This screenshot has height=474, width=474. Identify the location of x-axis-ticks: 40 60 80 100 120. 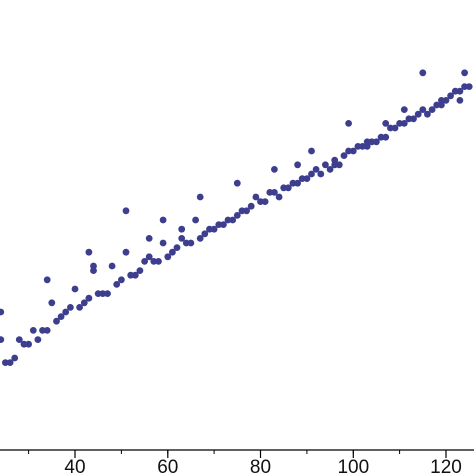
(245, 462).